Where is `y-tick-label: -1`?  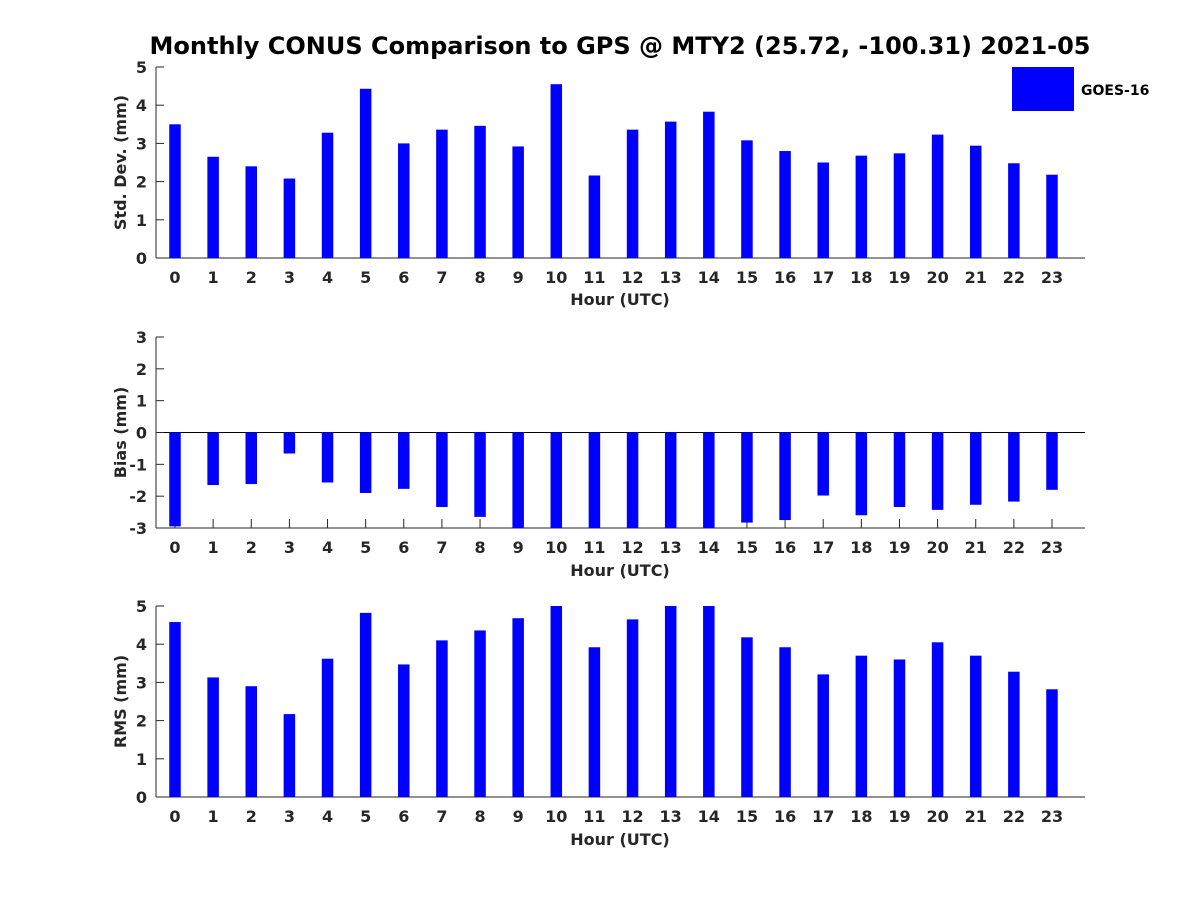
y-tick-label: -1 is located at coordinates (138, 464).